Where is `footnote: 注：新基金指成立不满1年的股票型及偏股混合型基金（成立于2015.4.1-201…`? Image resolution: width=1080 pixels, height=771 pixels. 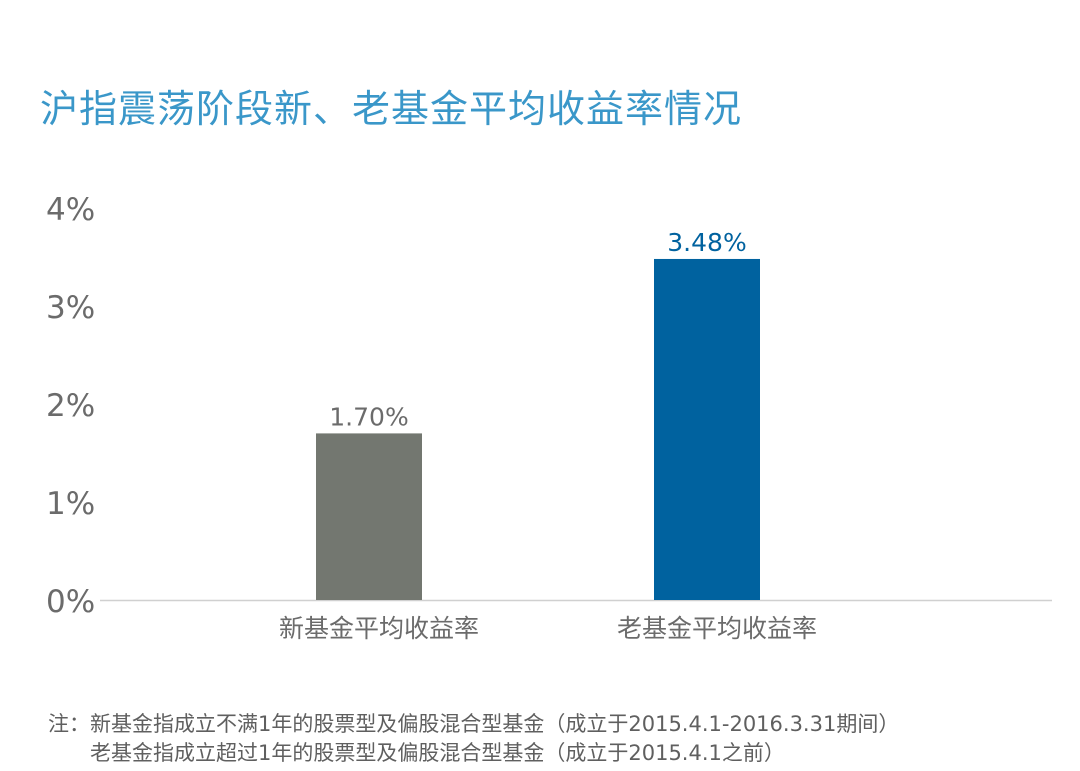 footnote: 注：新基金指成立不满1年的股票型及偏股混合型基金（成立于2015.4.1-201… is located at coordinates (473, 739).